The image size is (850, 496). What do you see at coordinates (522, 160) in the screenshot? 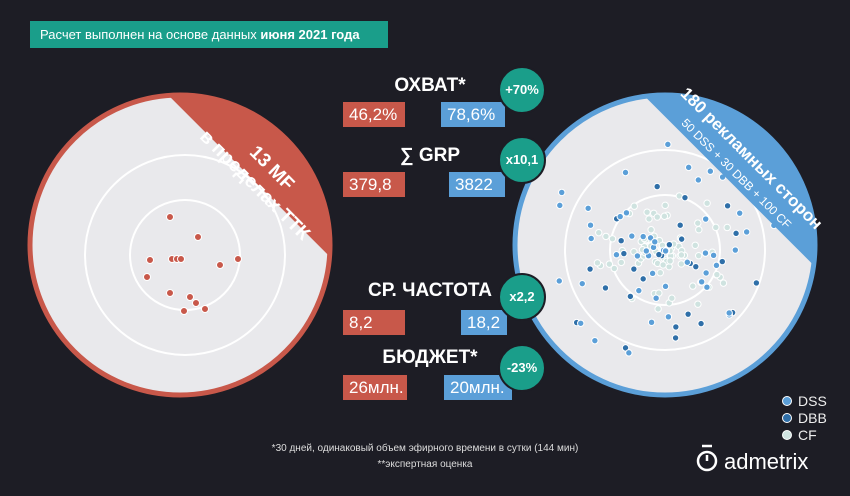
I see `badge: x10,1` at bounding box center [522, 160].